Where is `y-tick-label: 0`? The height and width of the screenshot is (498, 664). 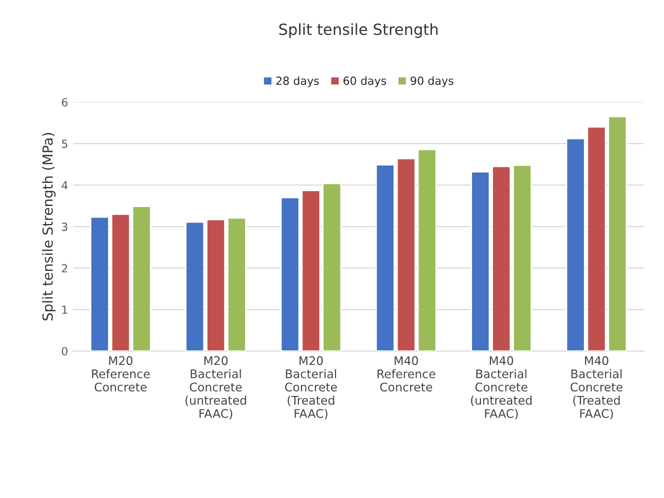 y-tick-label: 0 is located at coordinates (65, 351).